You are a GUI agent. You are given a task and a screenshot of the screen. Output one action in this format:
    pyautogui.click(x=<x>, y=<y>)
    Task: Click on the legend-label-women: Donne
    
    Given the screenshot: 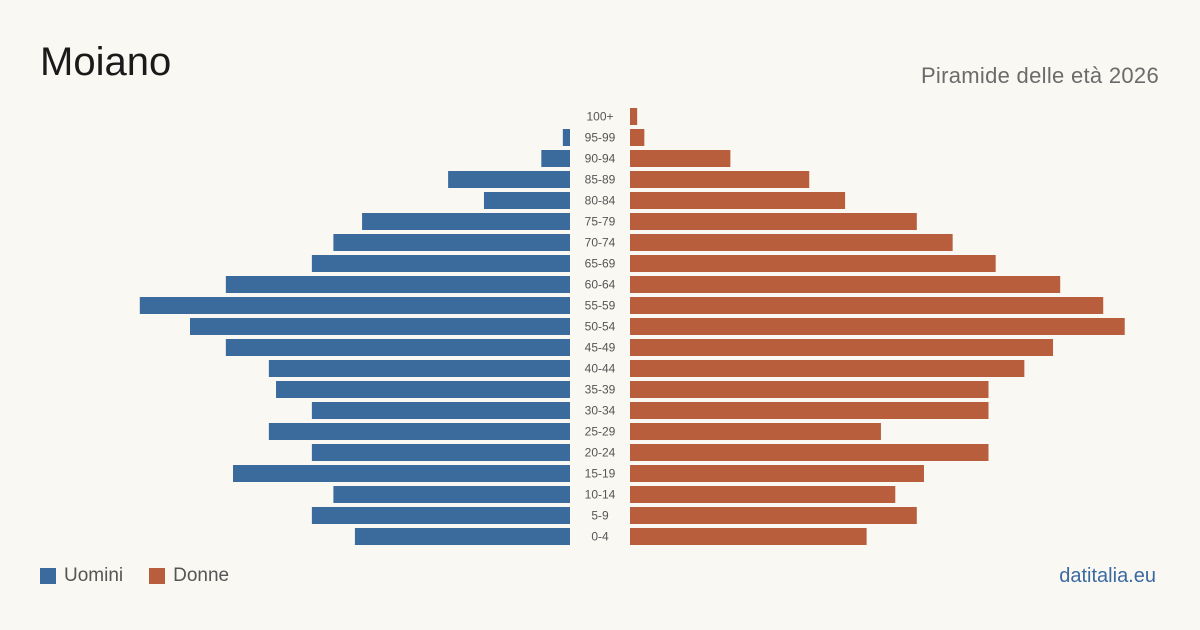 What is the action you would take?
    pyautogui.click(x=201, y=575)
    